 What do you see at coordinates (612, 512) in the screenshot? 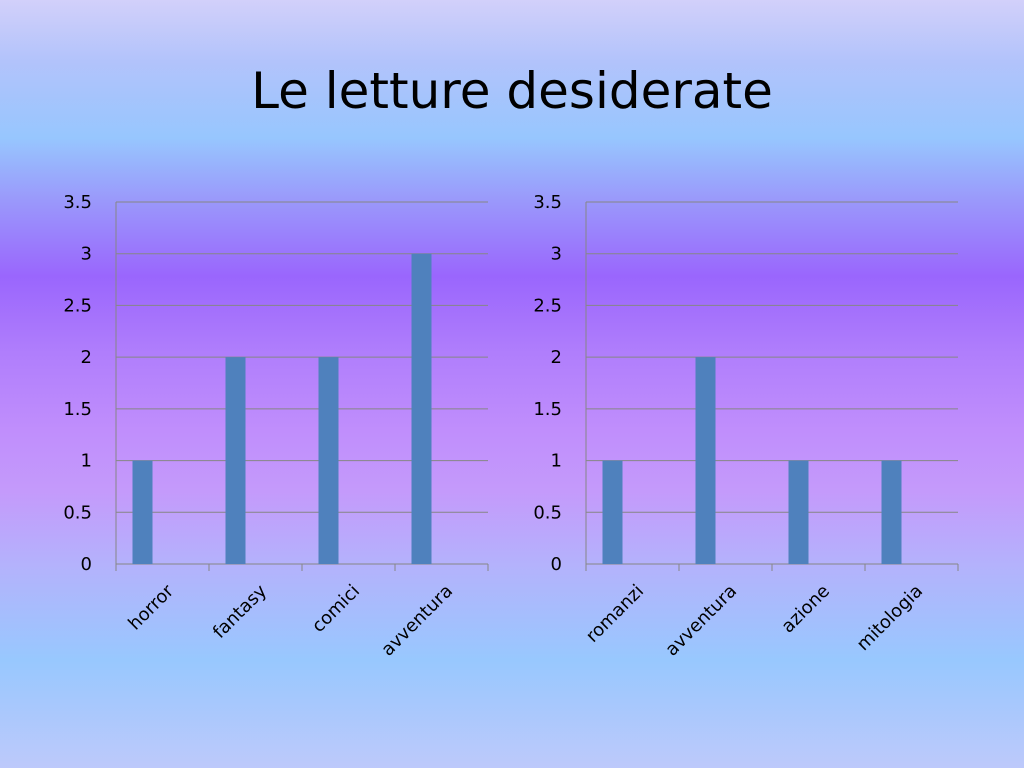
I see `bar-romanzi` at bounding box center [612, 512].